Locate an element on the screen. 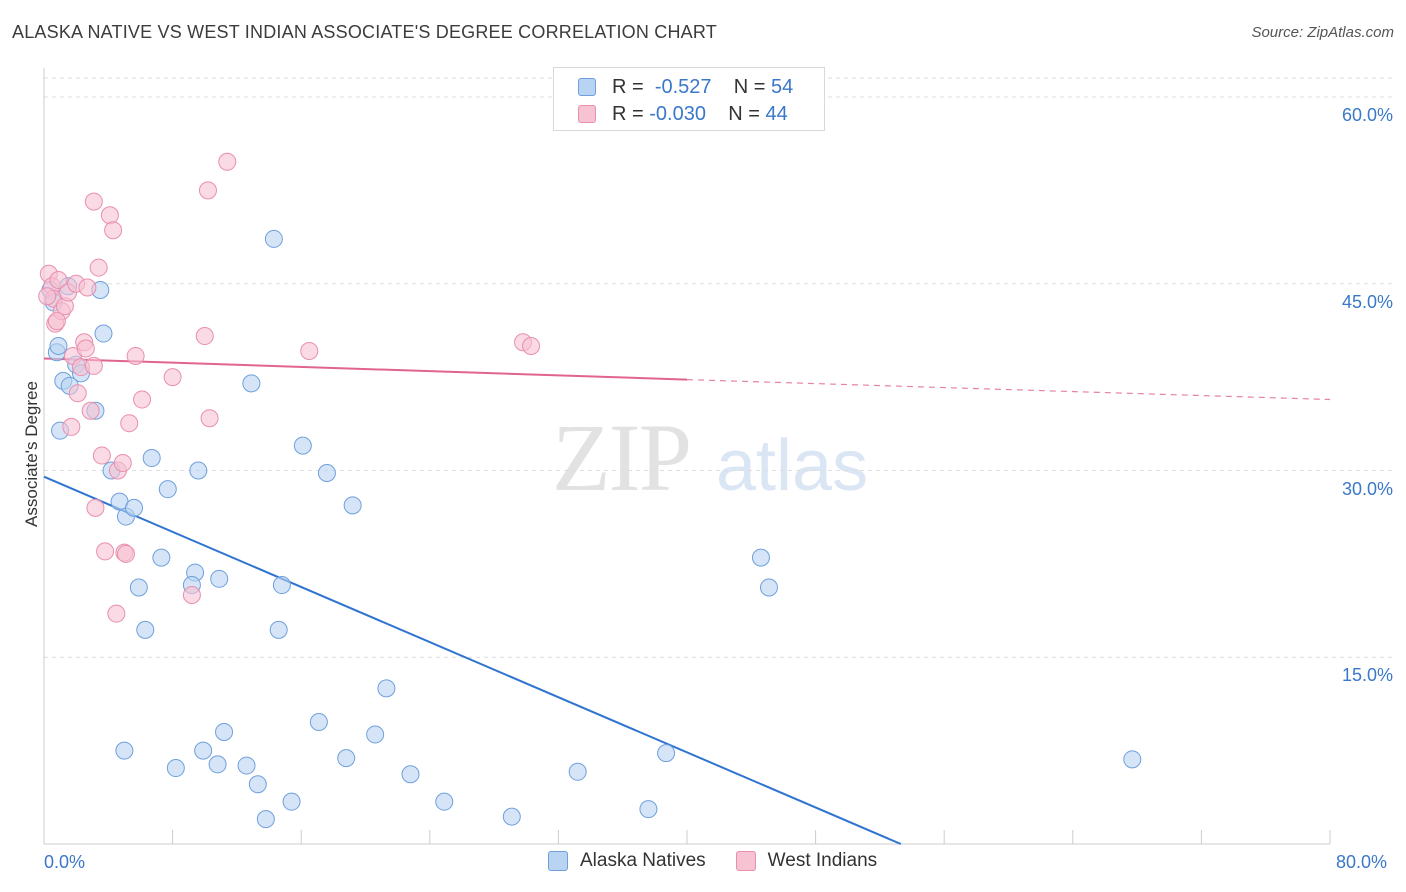  correlation-legend: R = -0.527 N = 54 R = -0.030 N = 44 is located at coordinates (689, 99).